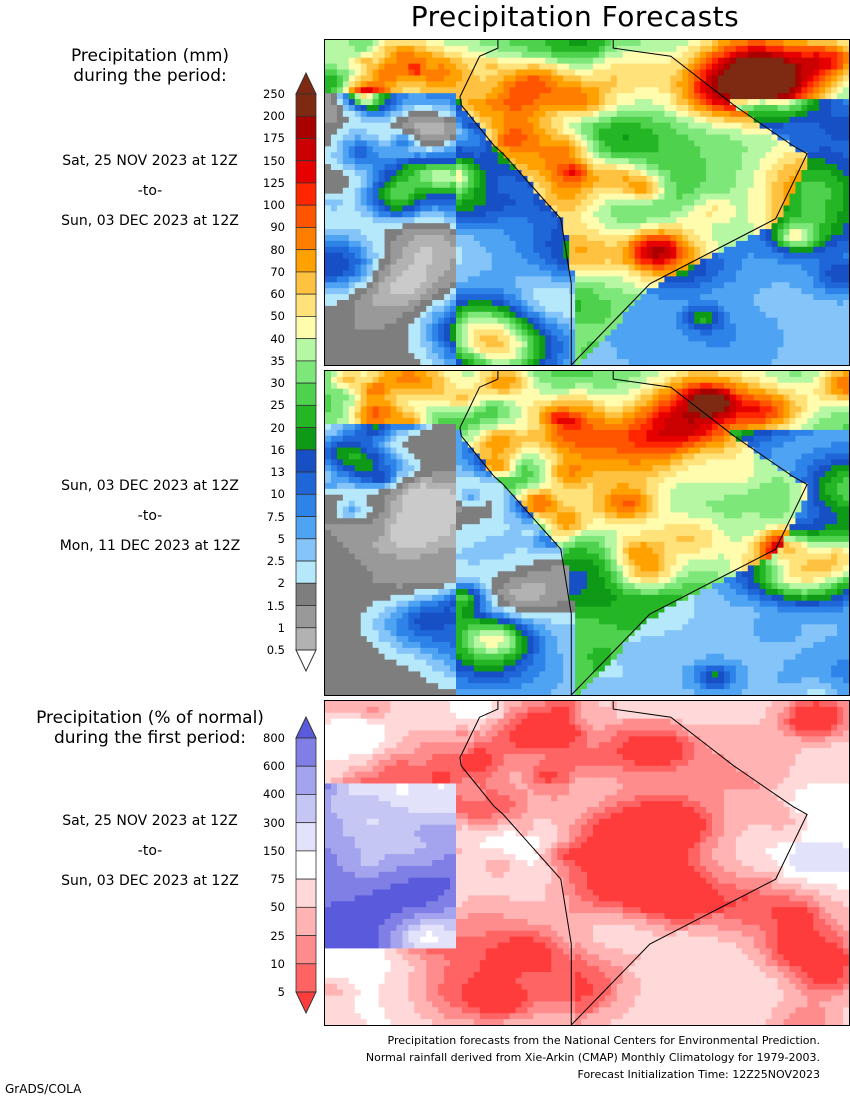 This screenshot has width=850, height=1100. Describe the element at coordinates (150, 718) in the screenshot. I see `pct-legend-title-line1: Precipitation (% of normal)` at that location.